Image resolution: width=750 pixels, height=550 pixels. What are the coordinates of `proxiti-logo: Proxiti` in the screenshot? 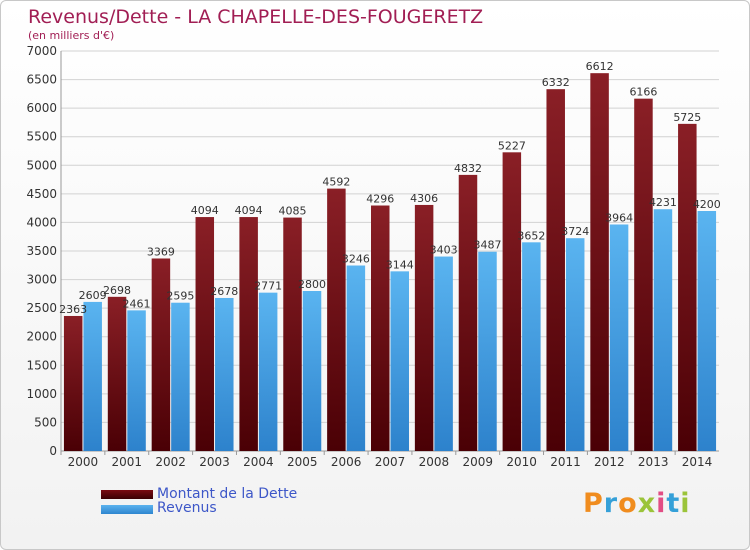 It's located at (637, 503).